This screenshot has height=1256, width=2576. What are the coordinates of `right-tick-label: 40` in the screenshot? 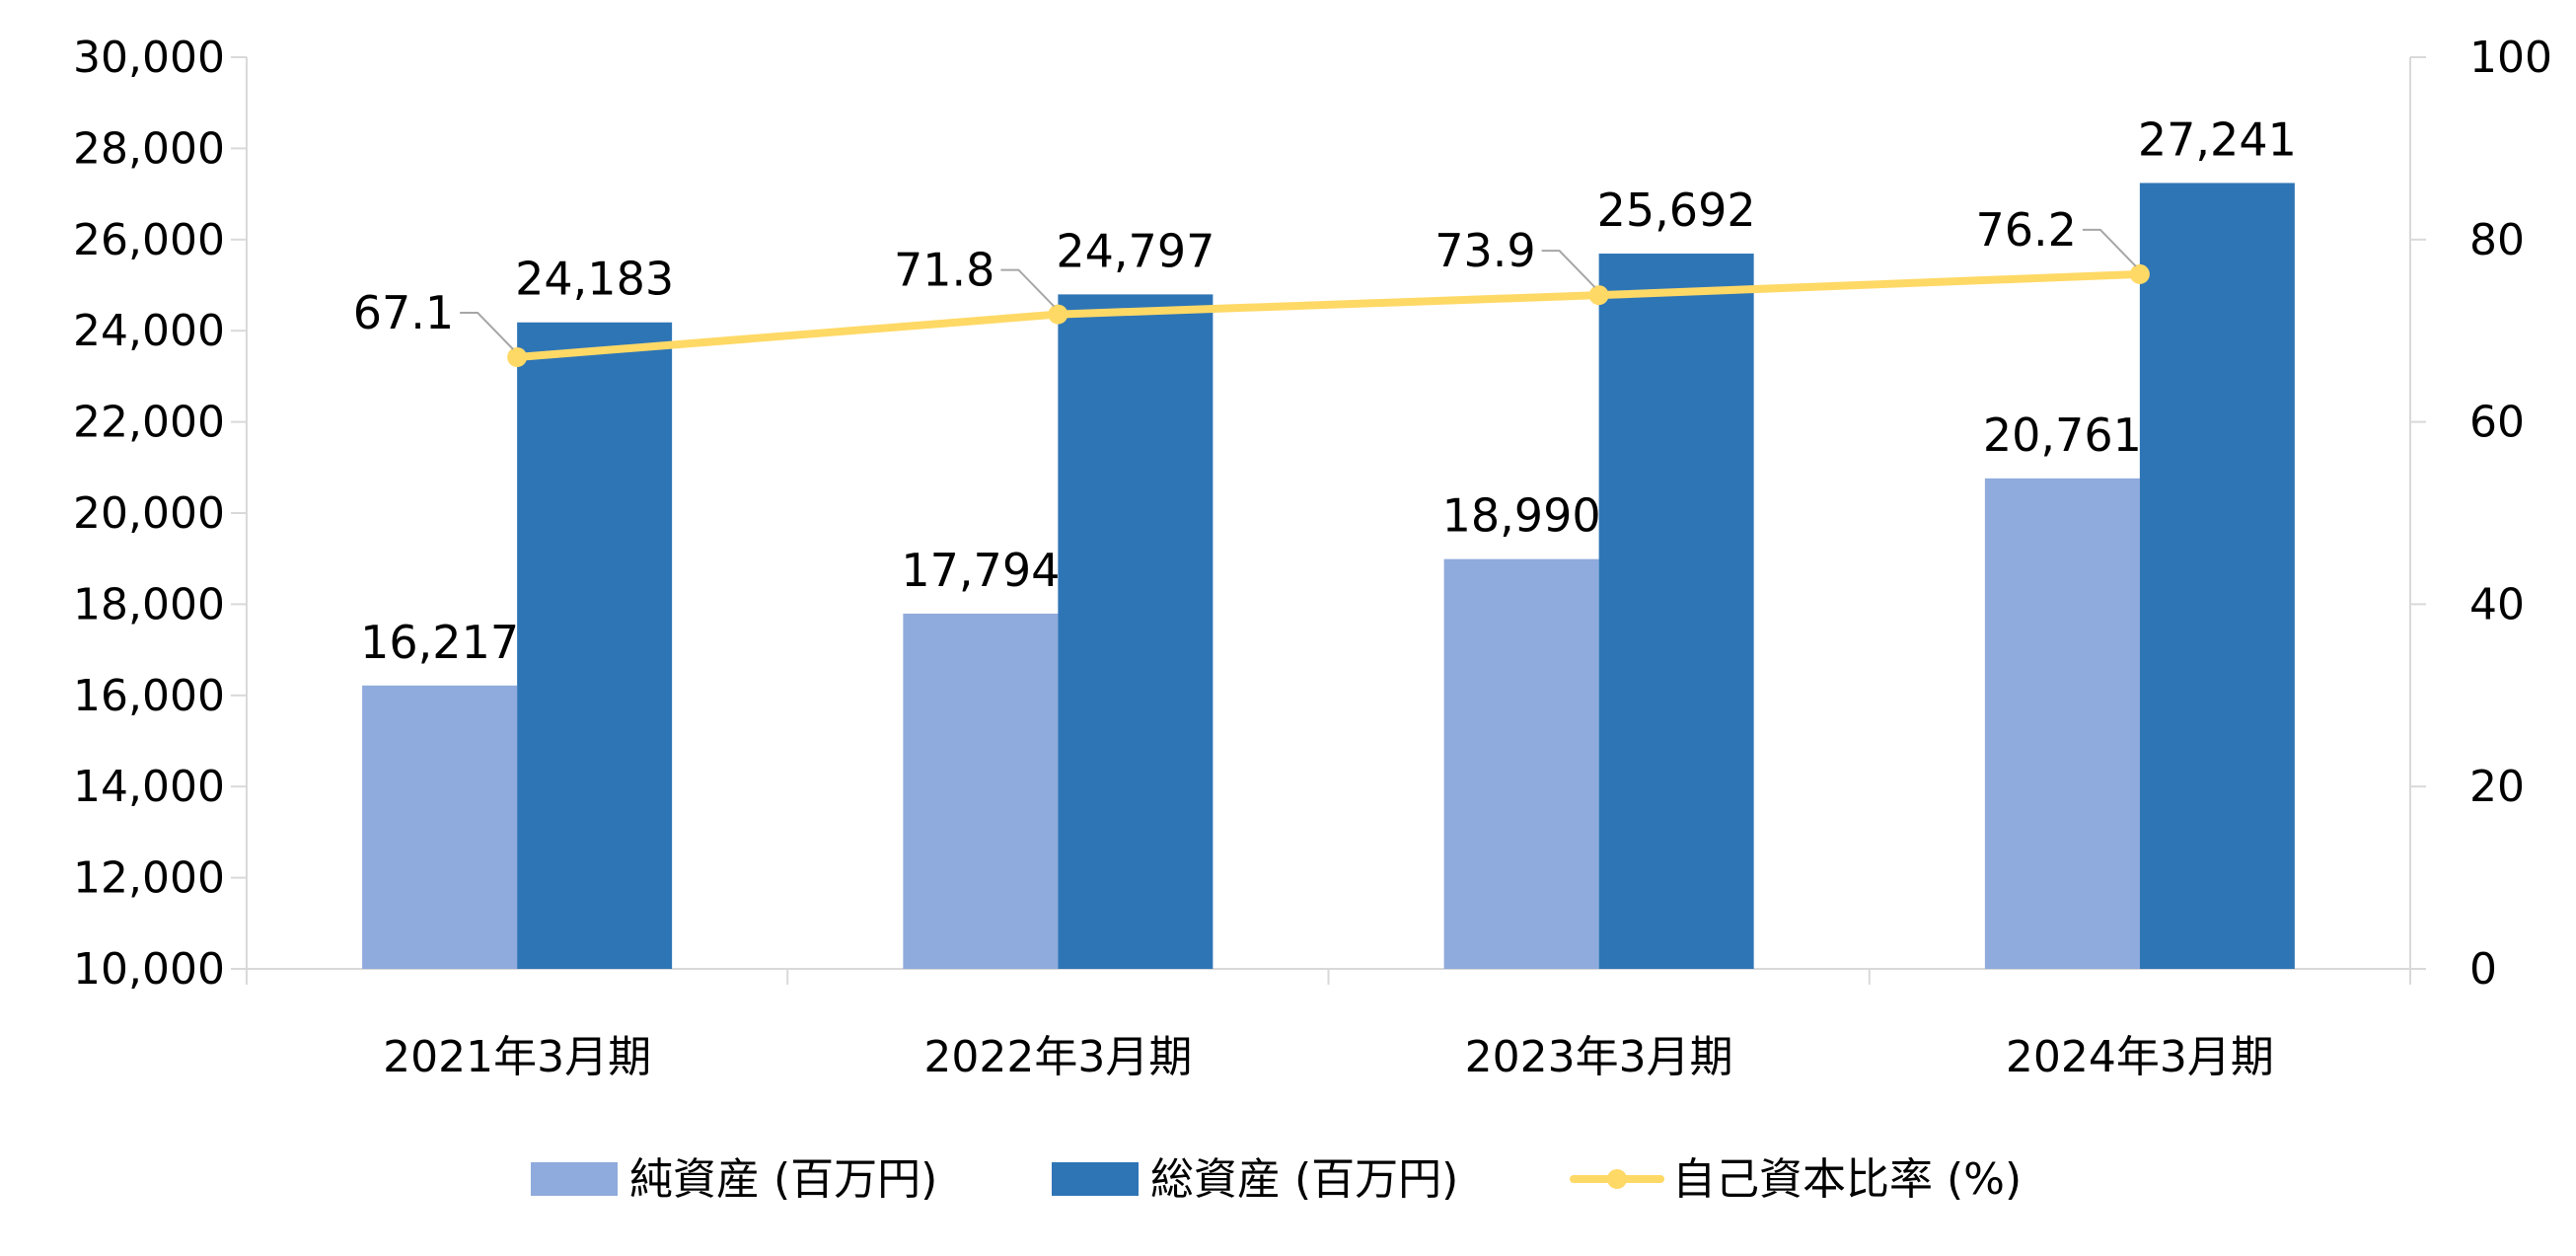 It's located at (2497, 604).